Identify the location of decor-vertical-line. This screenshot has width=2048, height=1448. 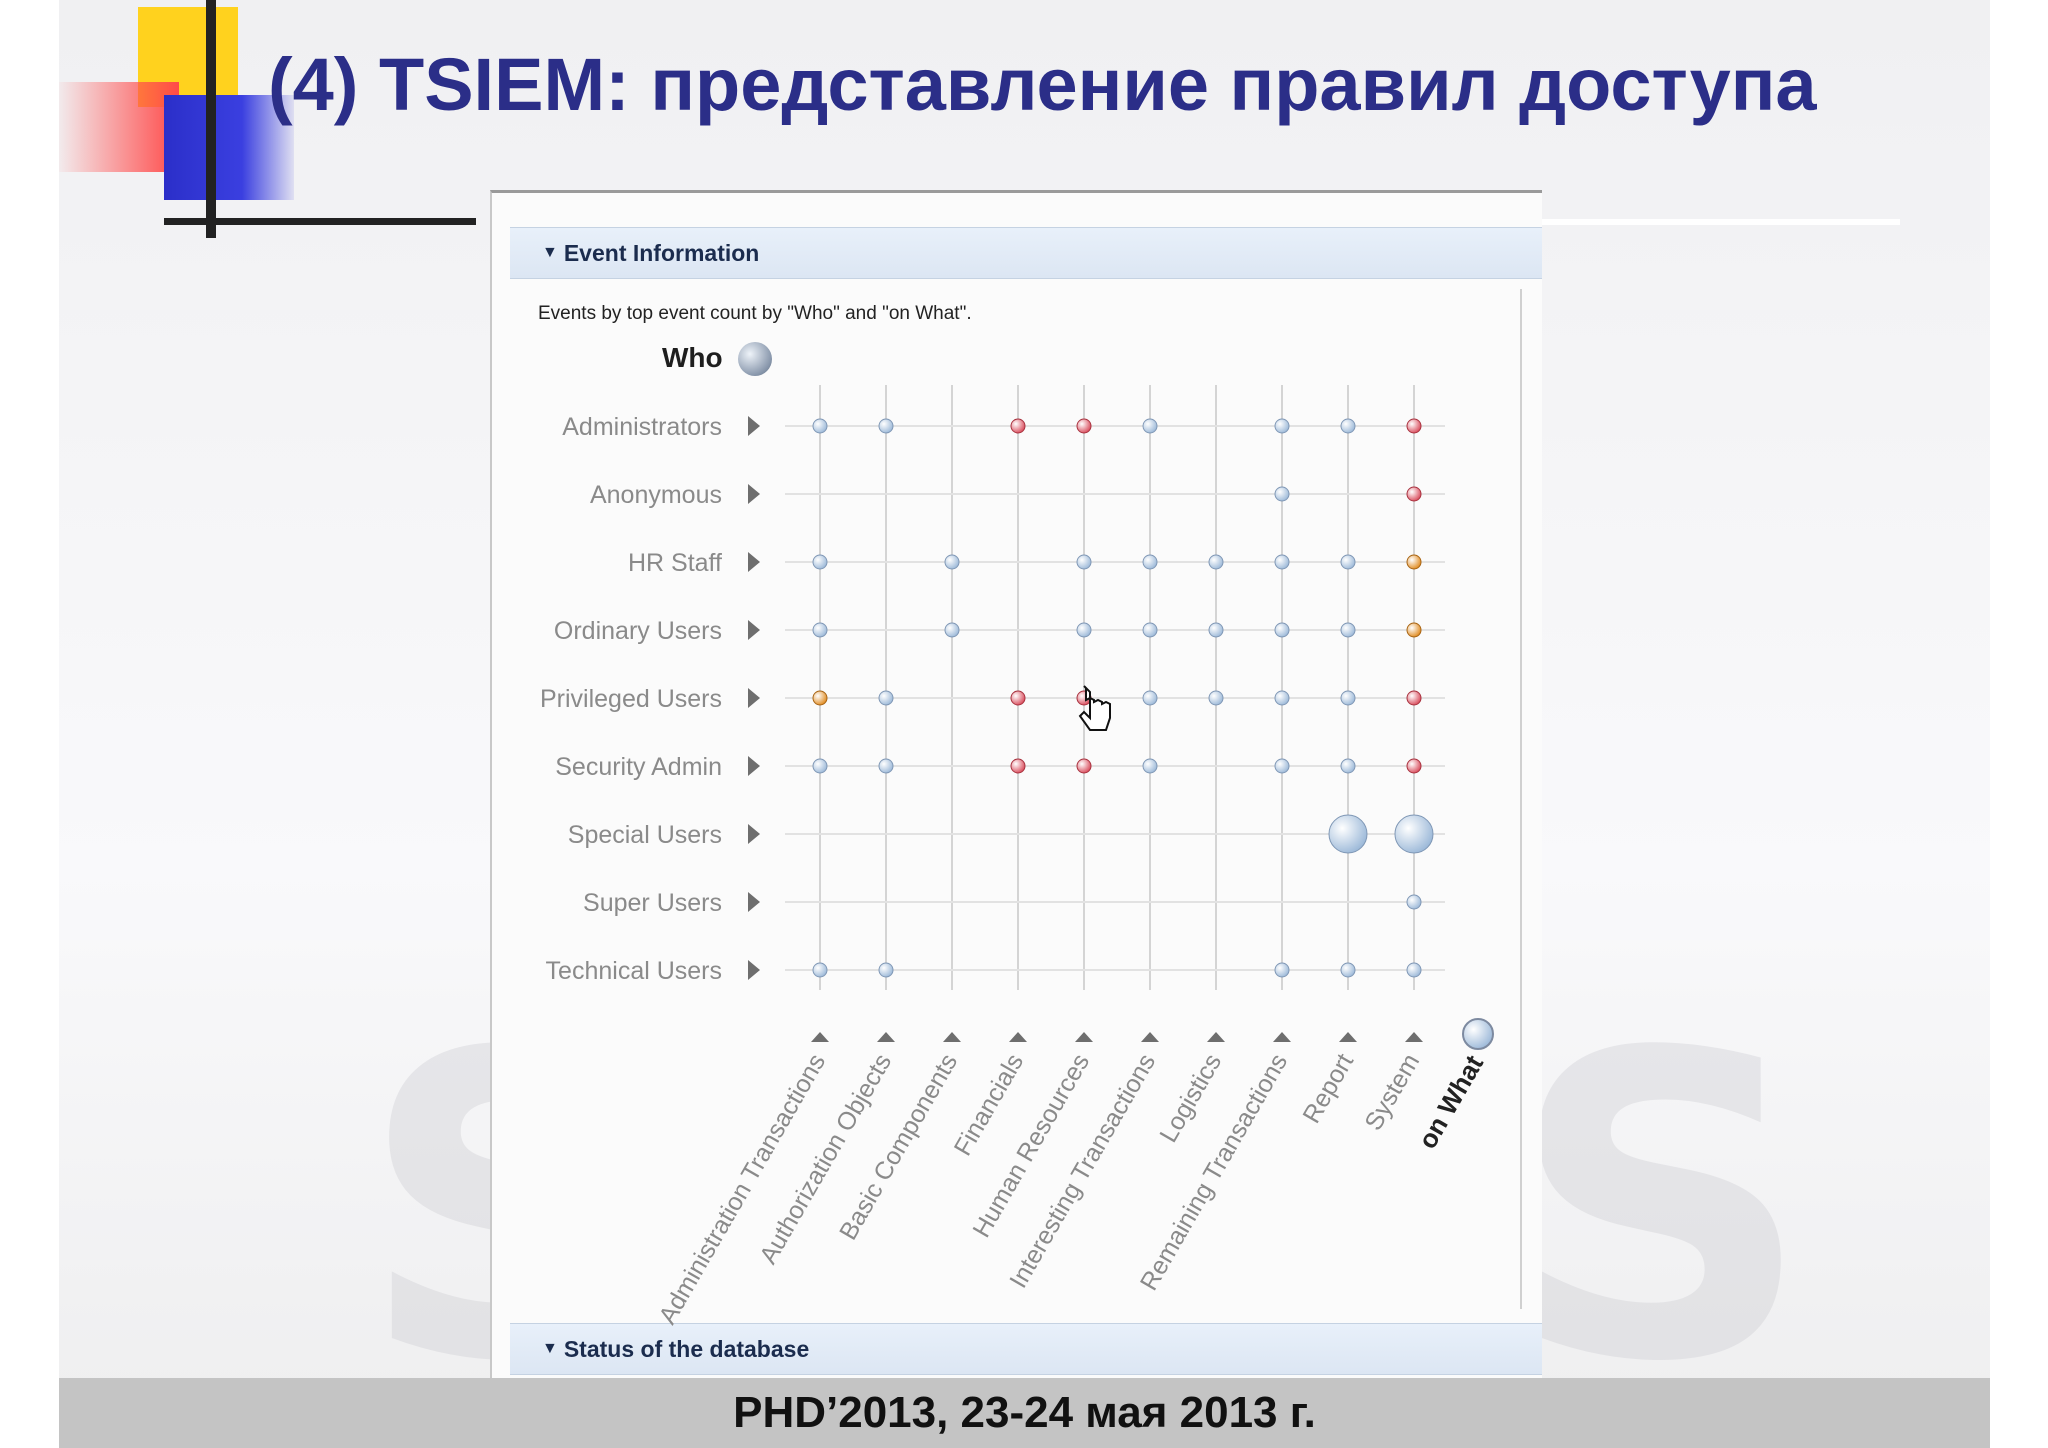
(211, 119).